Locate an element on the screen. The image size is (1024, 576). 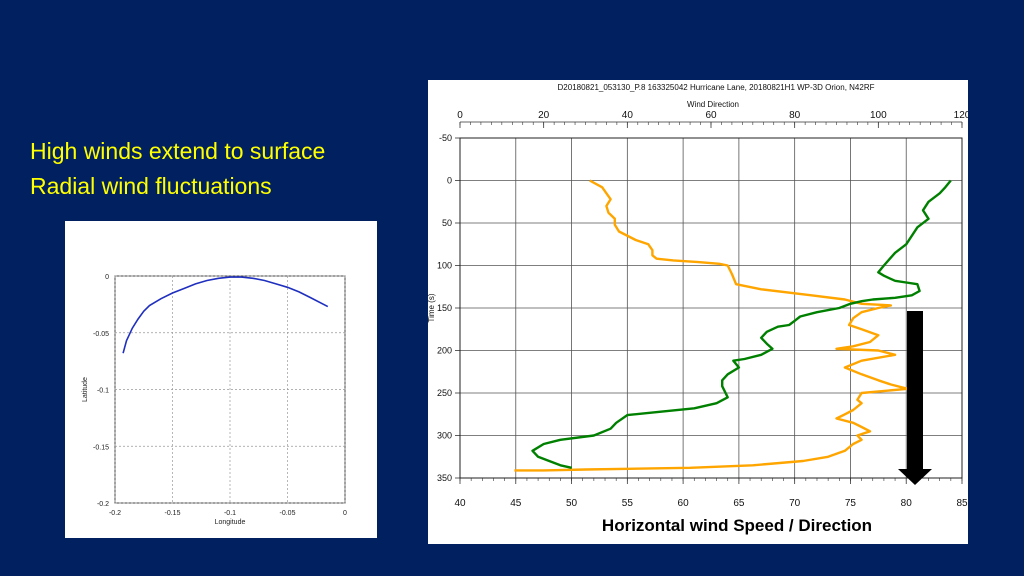
bullet-radial-fluctuations: Radial wind fluctuations is located at coordinates (151, 186).